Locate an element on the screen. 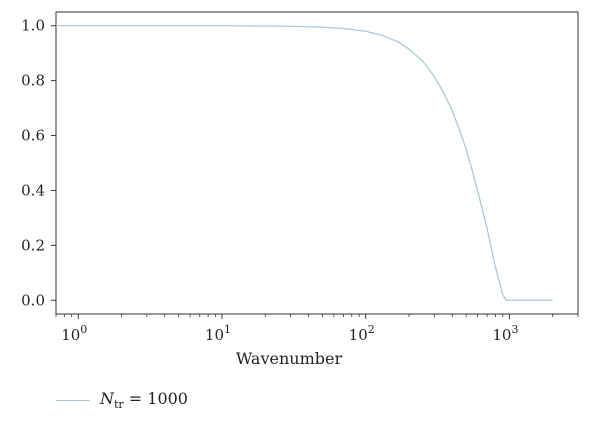 This screenshot has height=432, width=600. legend: Ntr = 1000 is located at coordinates (122, 400).